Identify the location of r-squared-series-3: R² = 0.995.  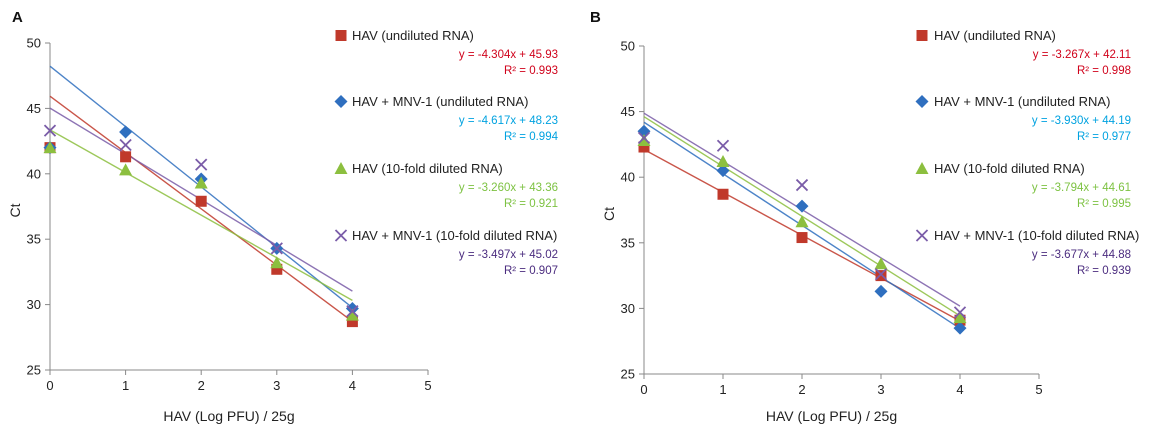
(1104, 204).